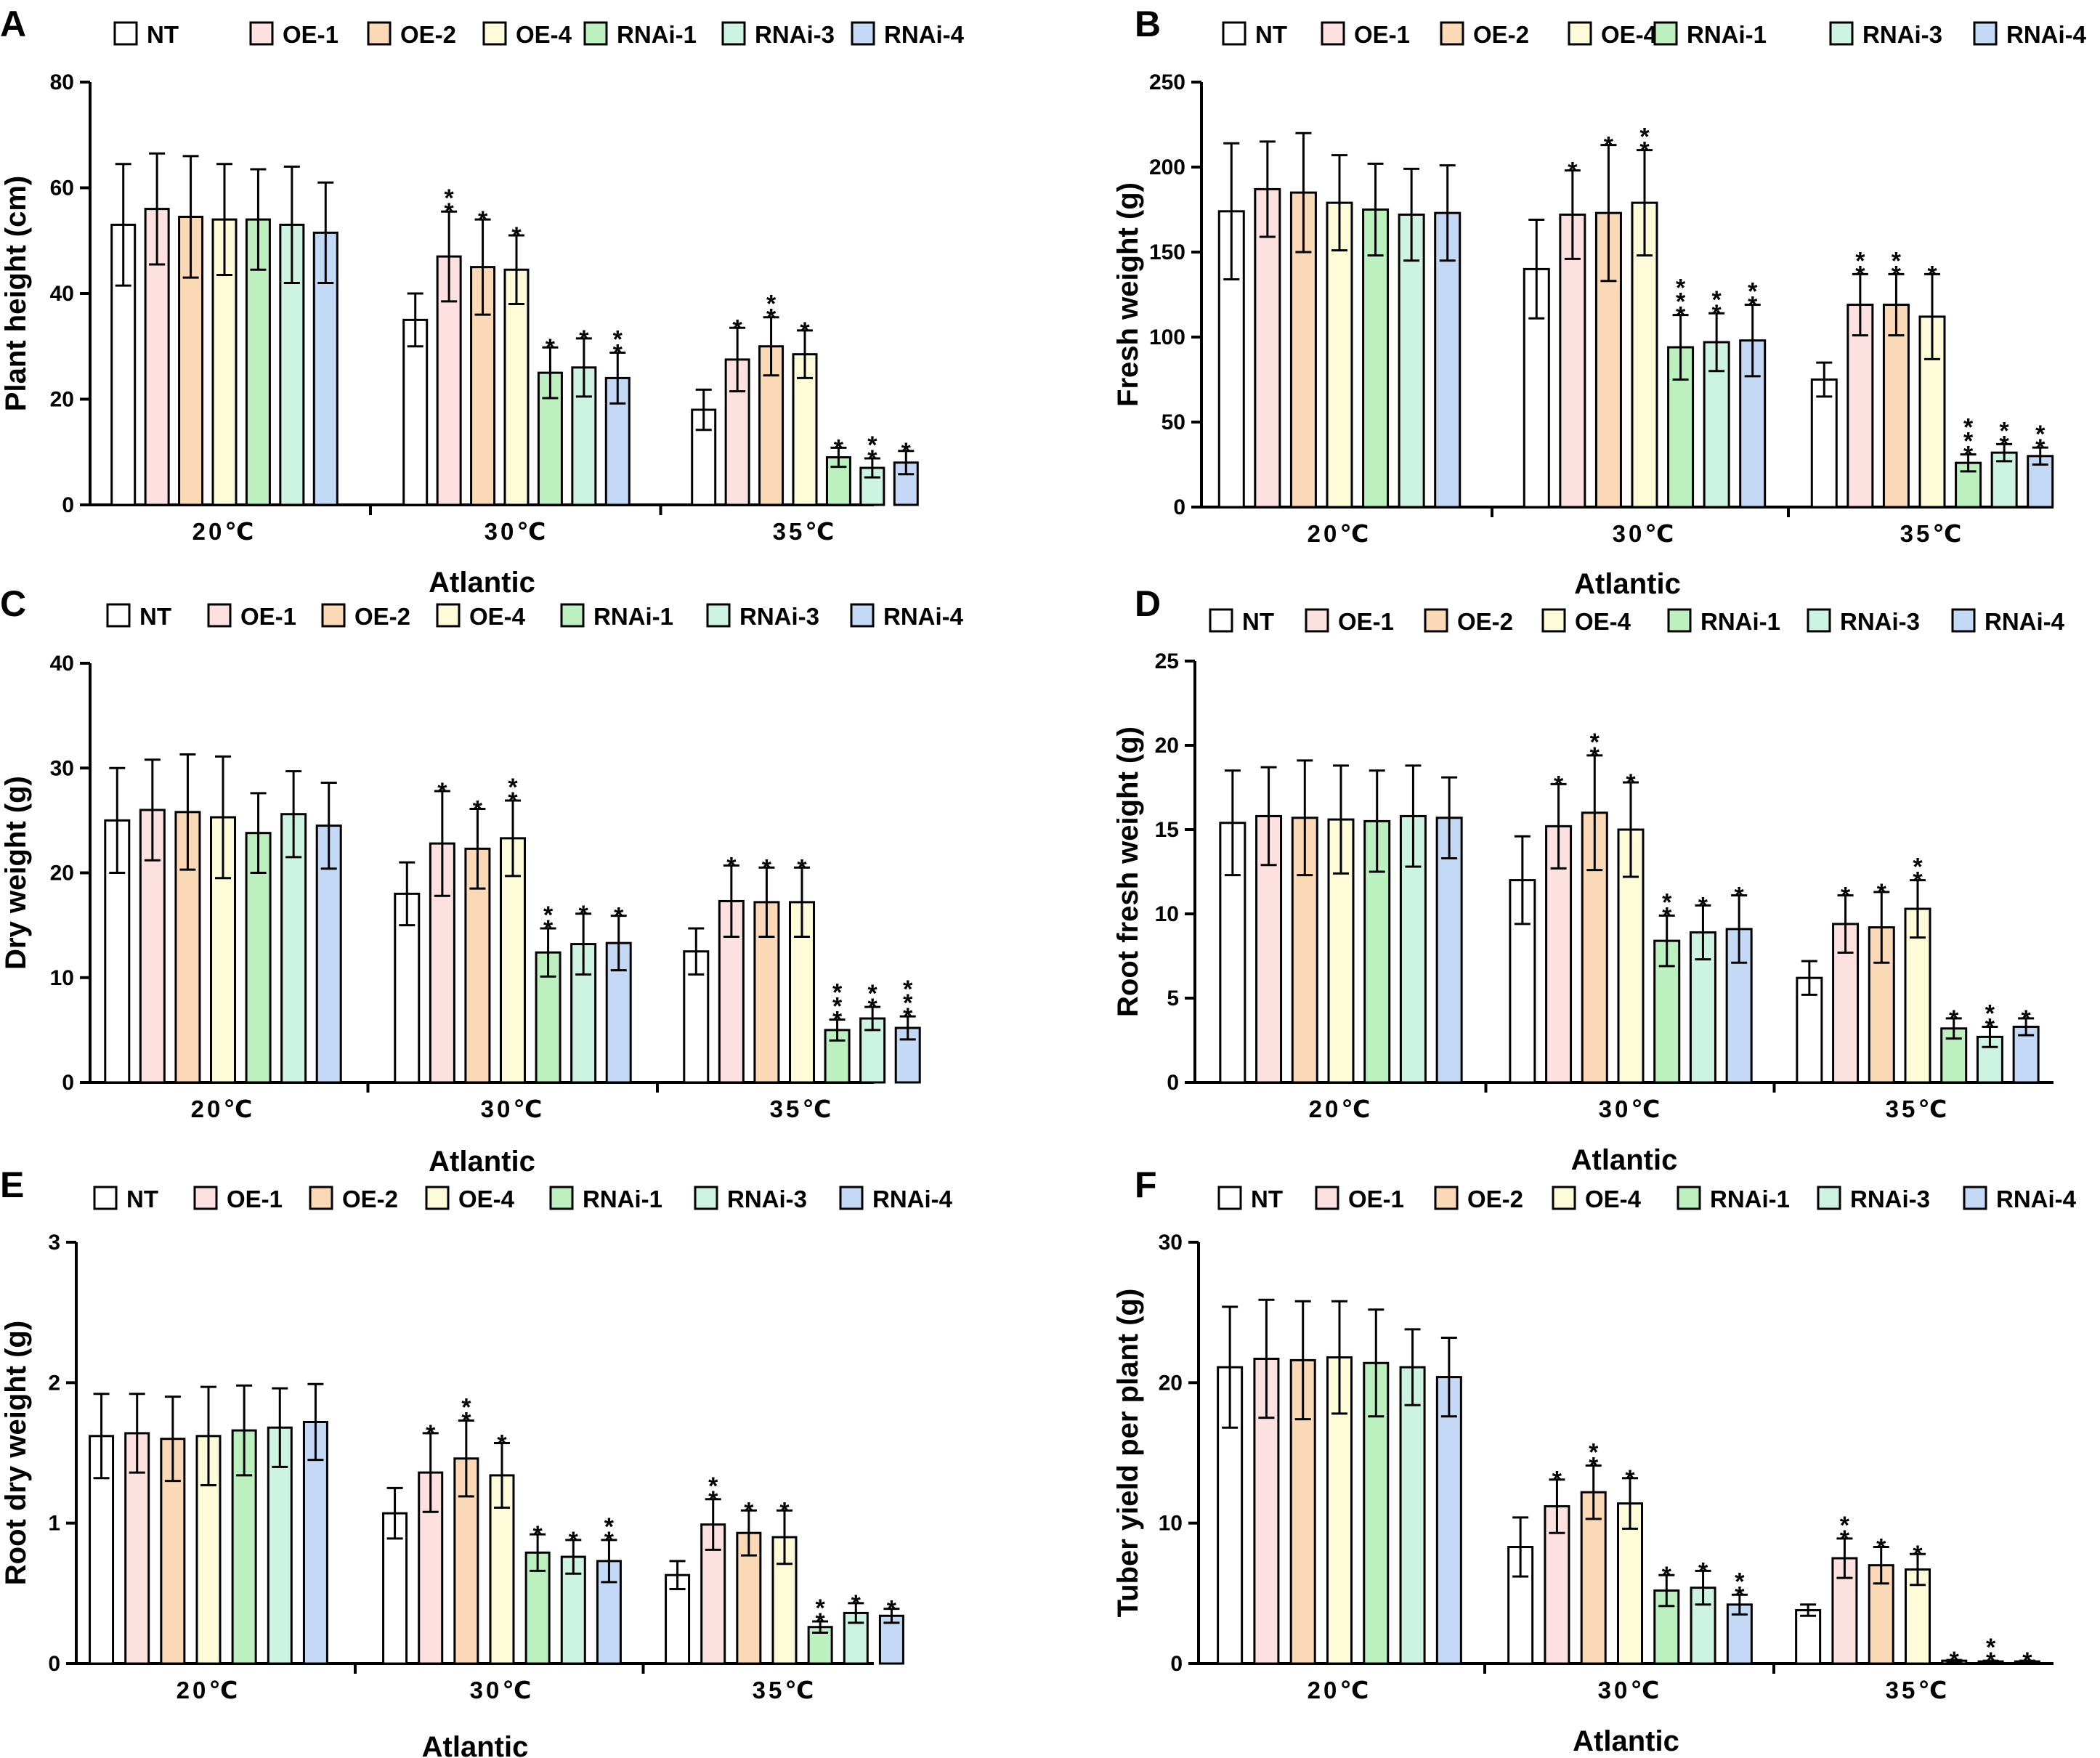  What do you see at coordinates (54, 1243) in the screenshot?
I see `y-tick-label: 3` at bounding box center [54, 1243].